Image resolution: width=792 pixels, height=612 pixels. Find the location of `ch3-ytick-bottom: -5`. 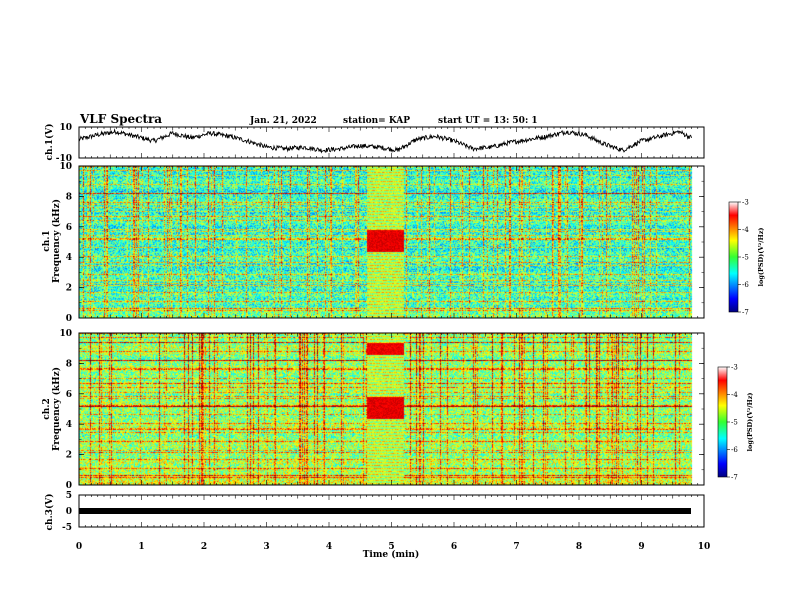

ch3-ytick-bottom: -5 is located at coordinates (67, 528).